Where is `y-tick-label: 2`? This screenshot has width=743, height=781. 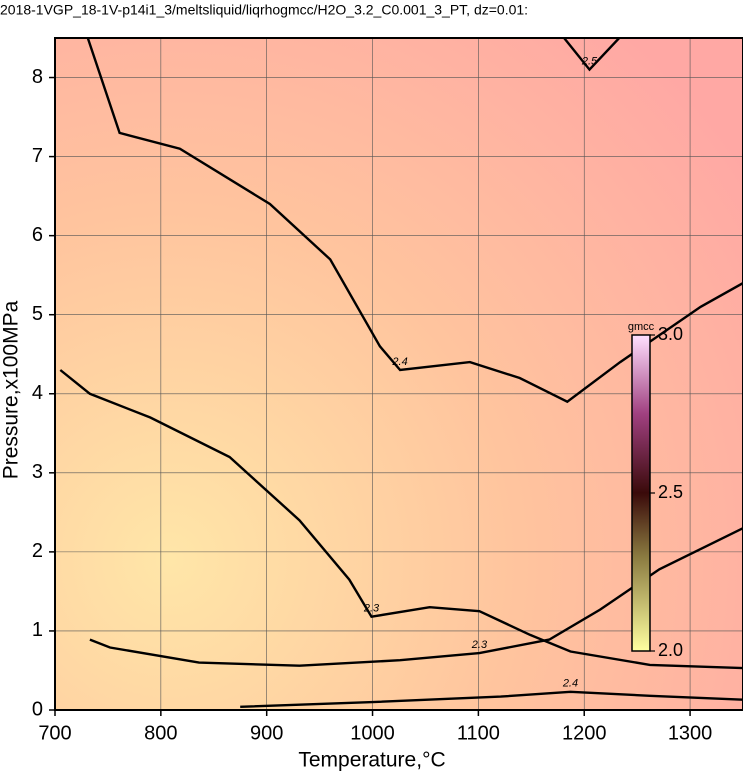
y-tick-label: 2 is located at coordinates (37, 551).